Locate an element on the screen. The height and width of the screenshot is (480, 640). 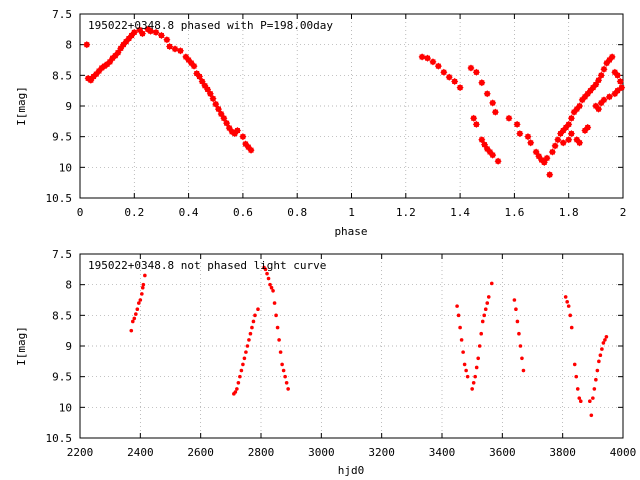
unphased-y-tick-label: 8.5 is located at coordinates (62, 315).